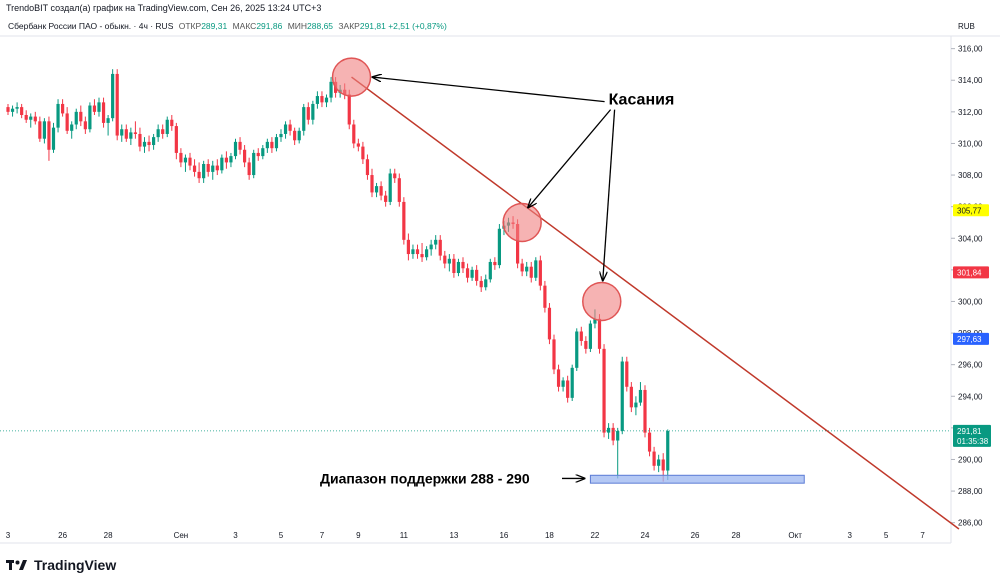  What do you see at coordinates (922, 535) in the screenshot?
I see `x-tick-label: 7` at bounding box center [922, 535].